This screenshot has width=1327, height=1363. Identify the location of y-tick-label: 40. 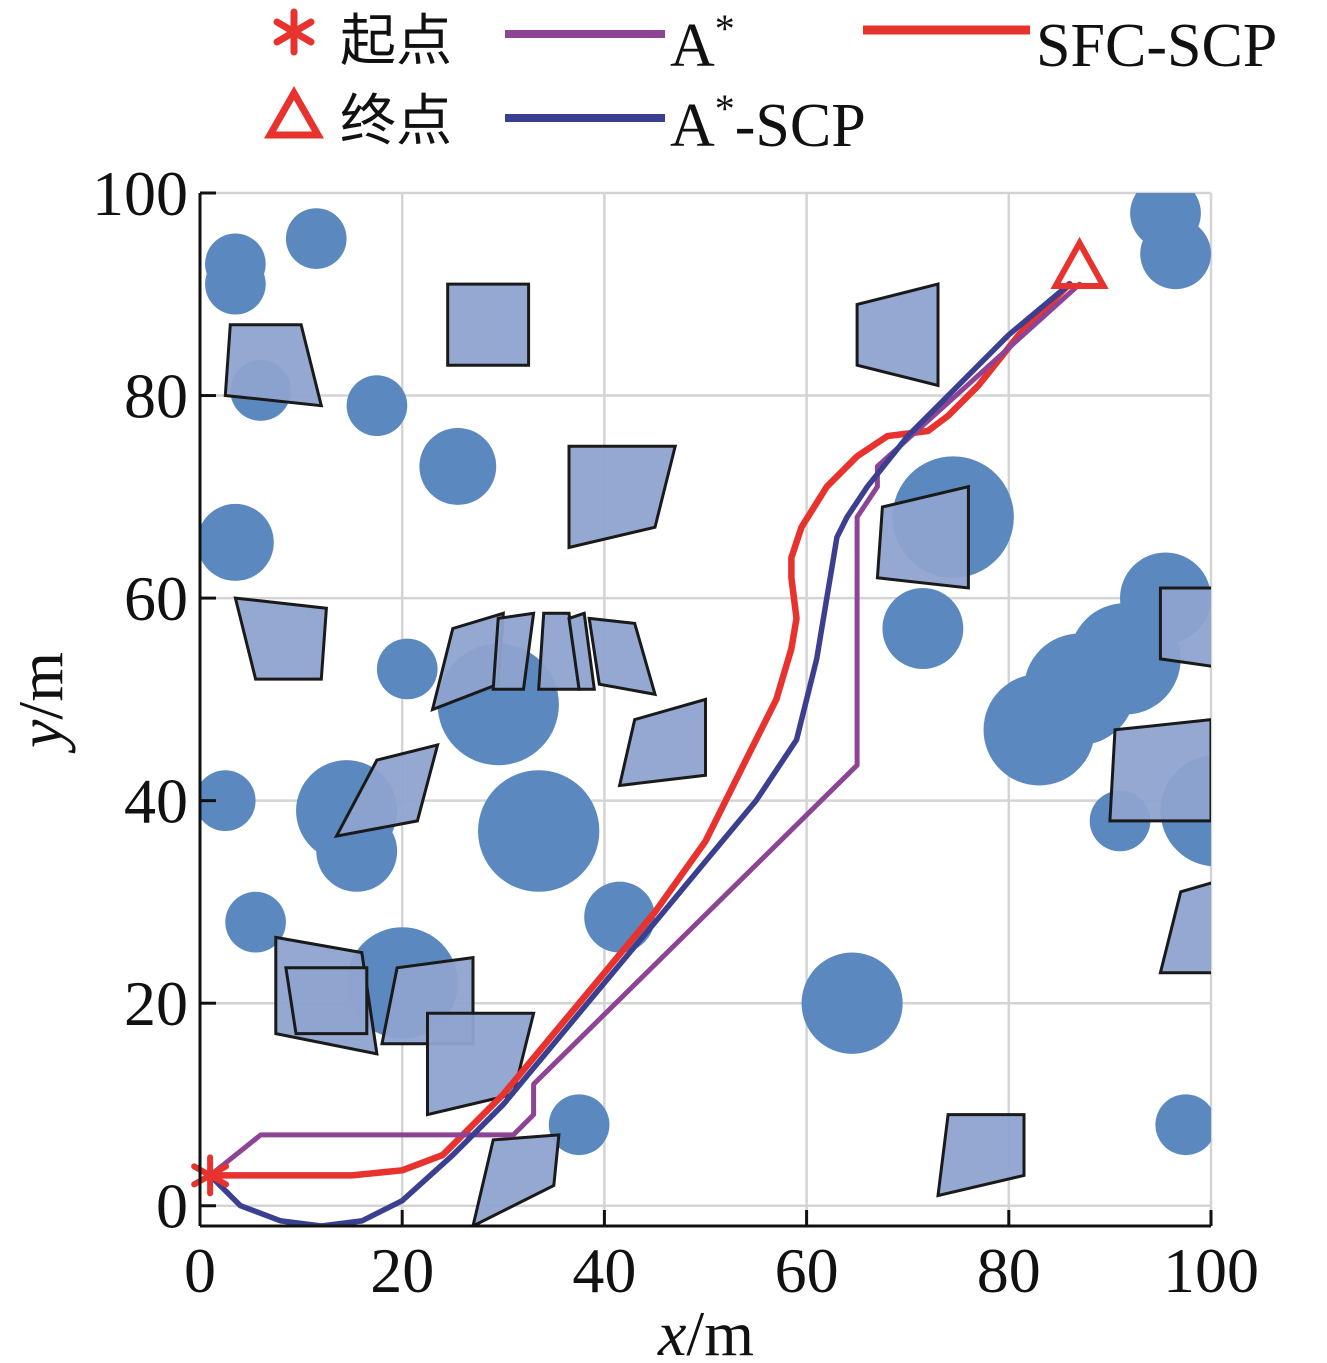
(156, 801).